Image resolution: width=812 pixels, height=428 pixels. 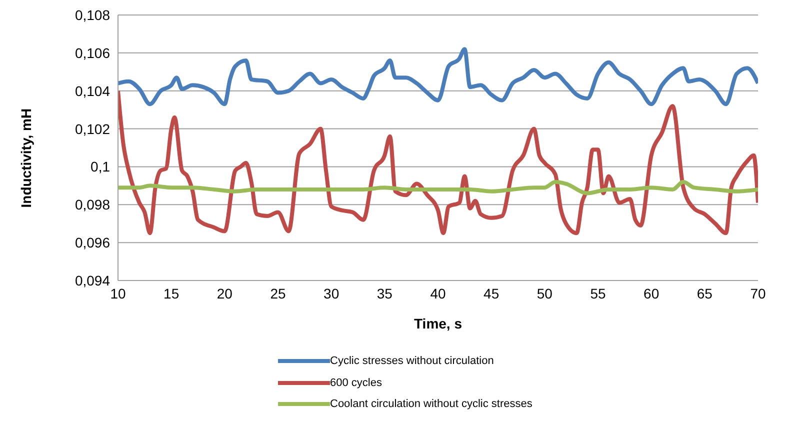 What do you see at coordinates (384, 293) in the screenshot?
I see `x-tick-label: 35` at bounding box center [384, 293].